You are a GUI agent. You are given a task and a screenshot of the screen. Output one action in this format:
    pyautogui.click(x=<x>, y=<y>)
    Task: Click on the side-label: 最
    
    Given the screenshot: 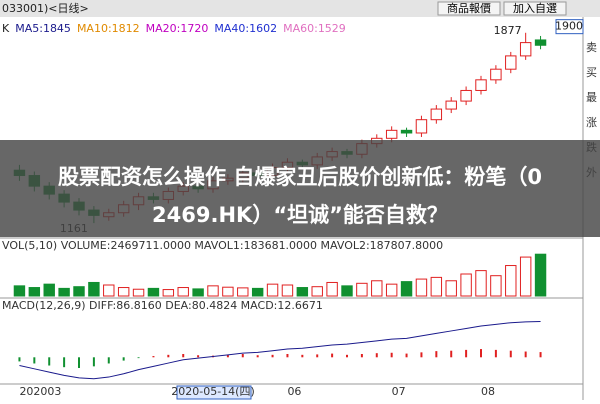 What is the action you would take?
    pyautogui.click(x=591, y=97)
    